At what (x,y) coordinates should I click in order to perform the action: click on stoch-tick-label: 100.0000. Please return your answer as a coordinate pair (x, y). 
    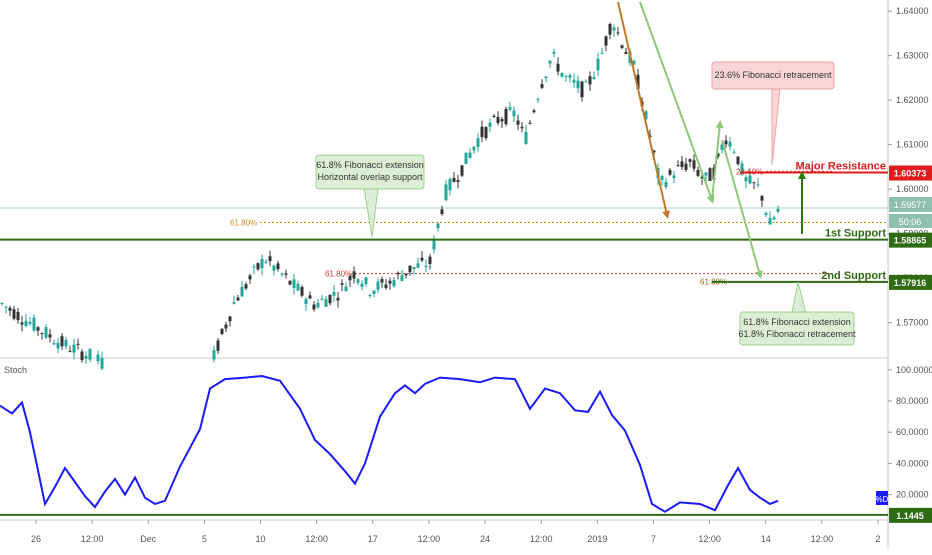
    Looking at the image, I should click on (914, 370).